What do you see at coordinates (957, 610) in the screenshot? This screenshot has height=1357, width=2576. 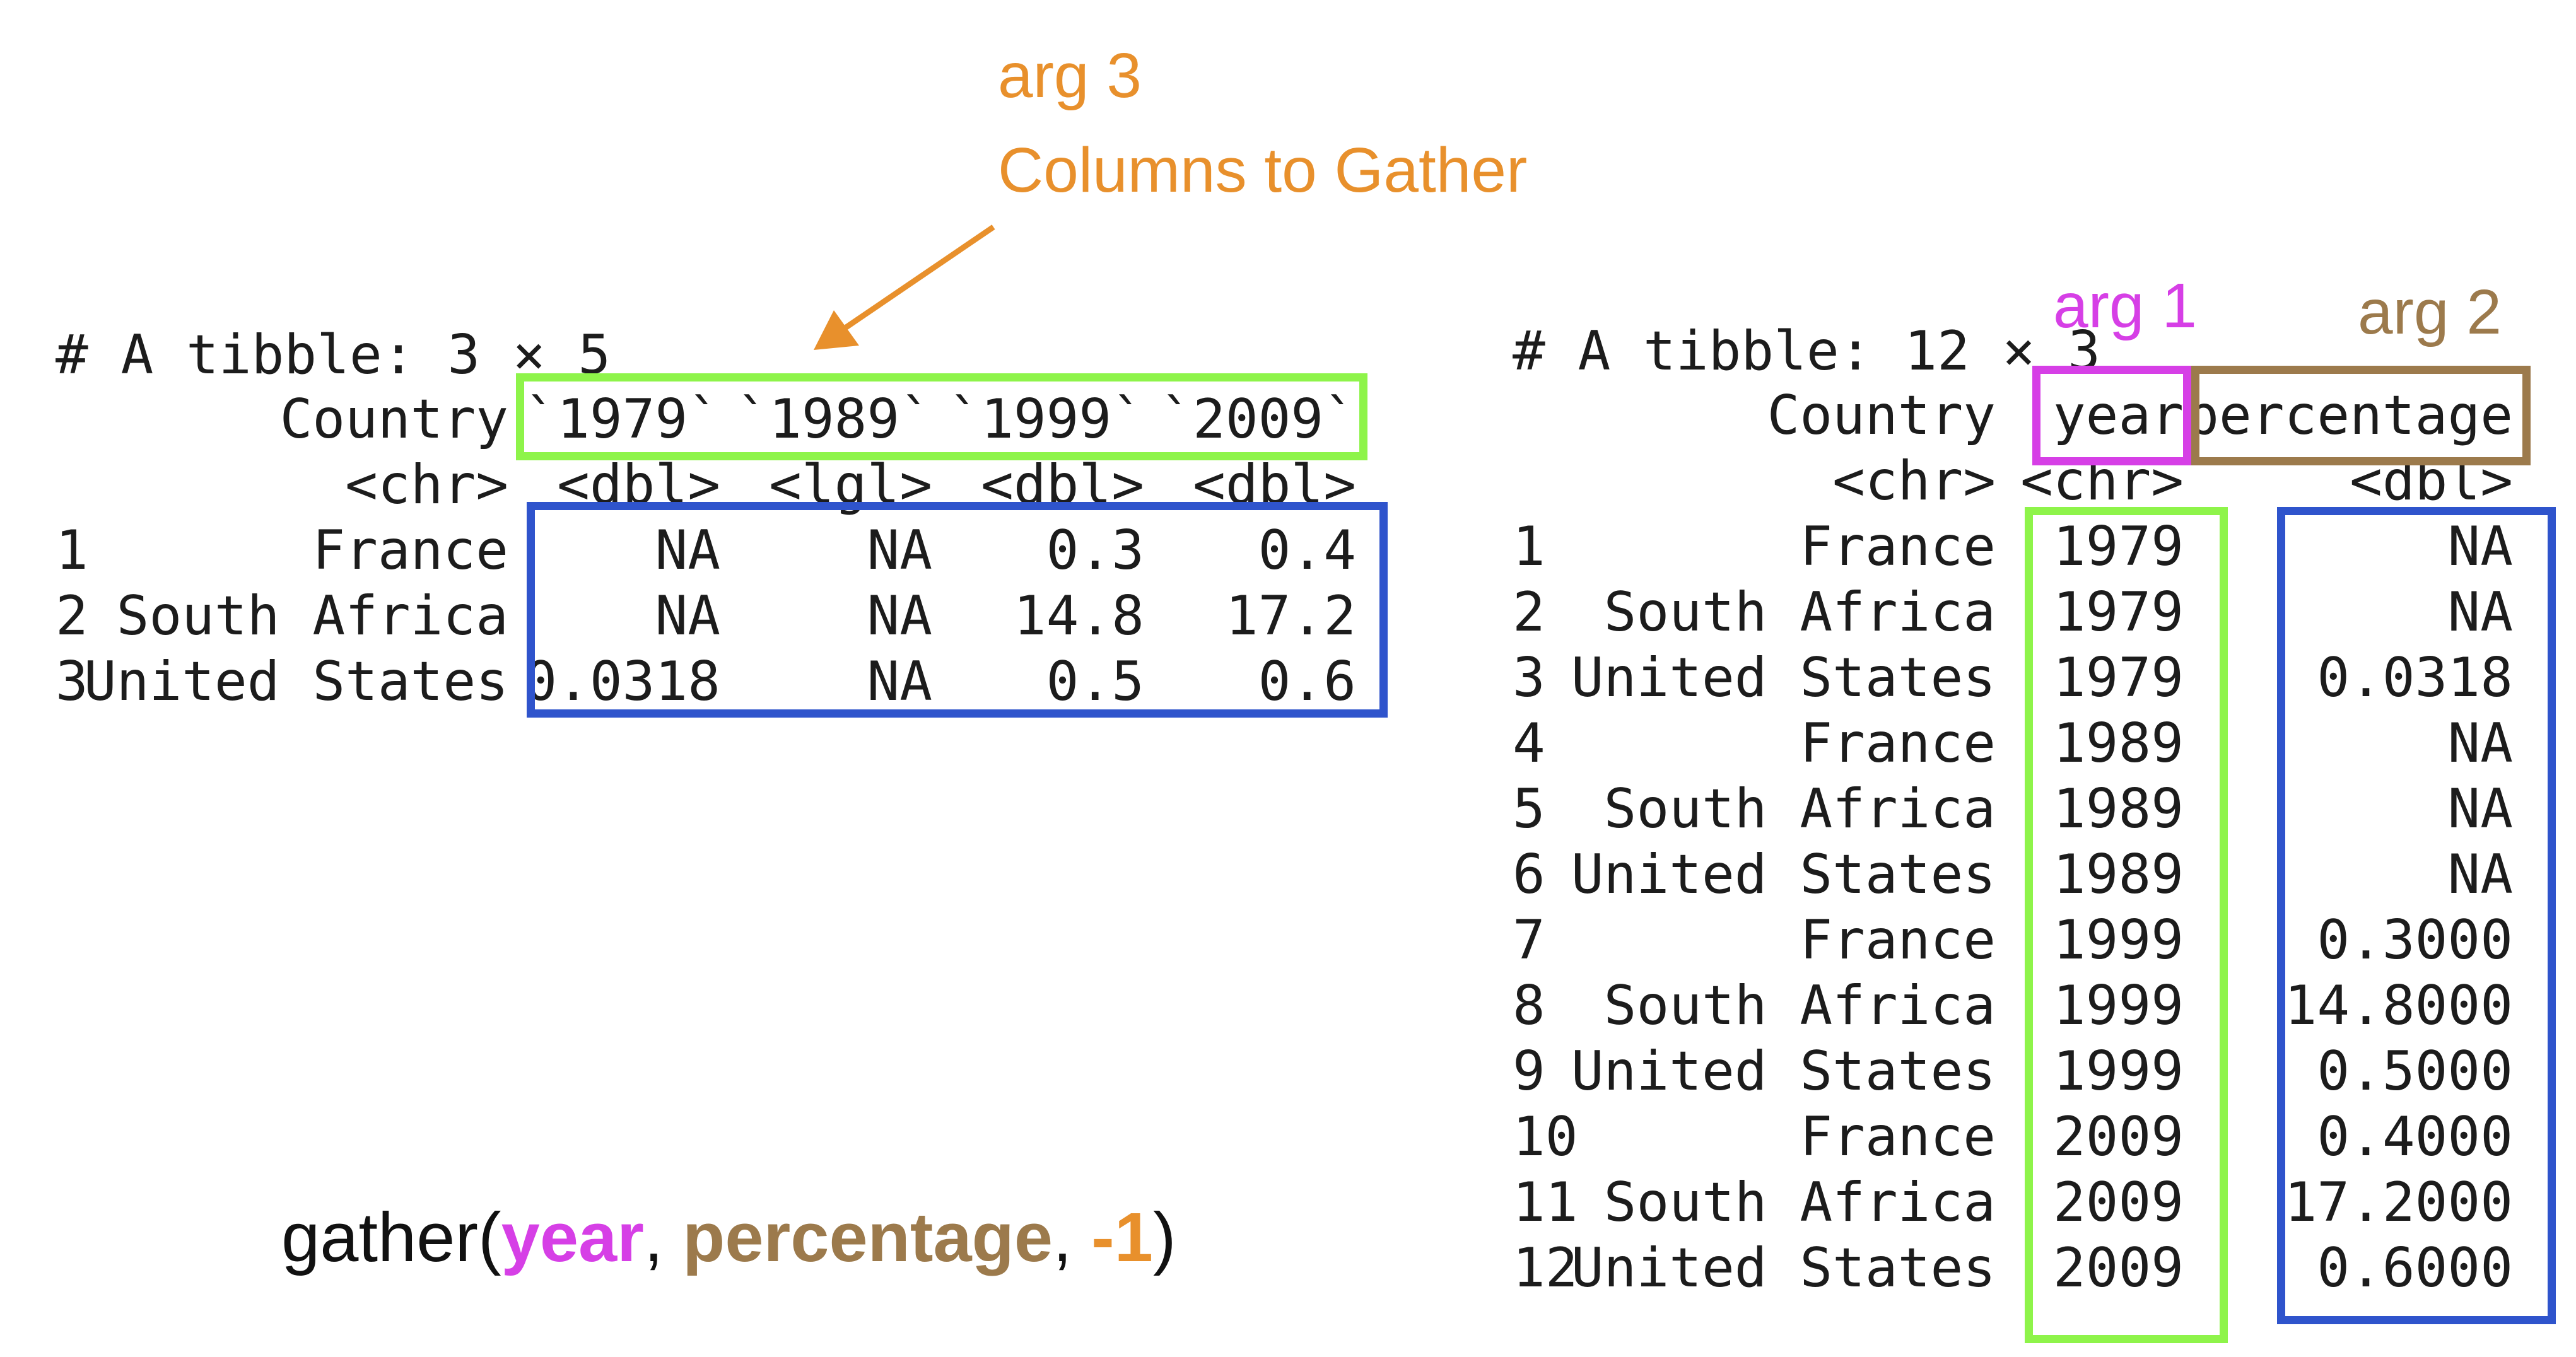 I see `wide-values-box` at bounding box center [957, 610].